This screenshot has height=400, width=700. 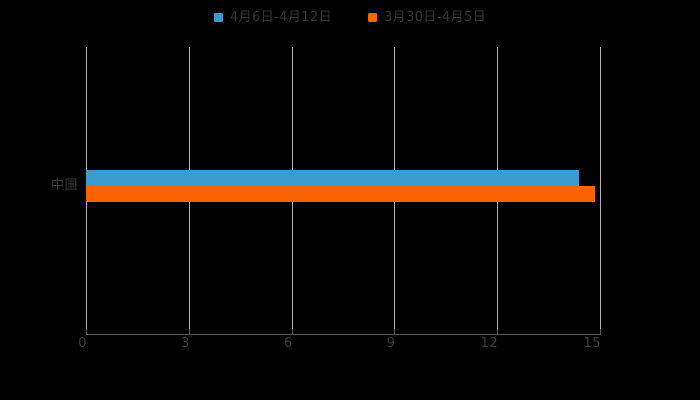 What do you see at coordinates (435, 17) in the screenshot?
I see `legend-label-series-2: 3月30日-4月5日` at bounding box center [435, 17].